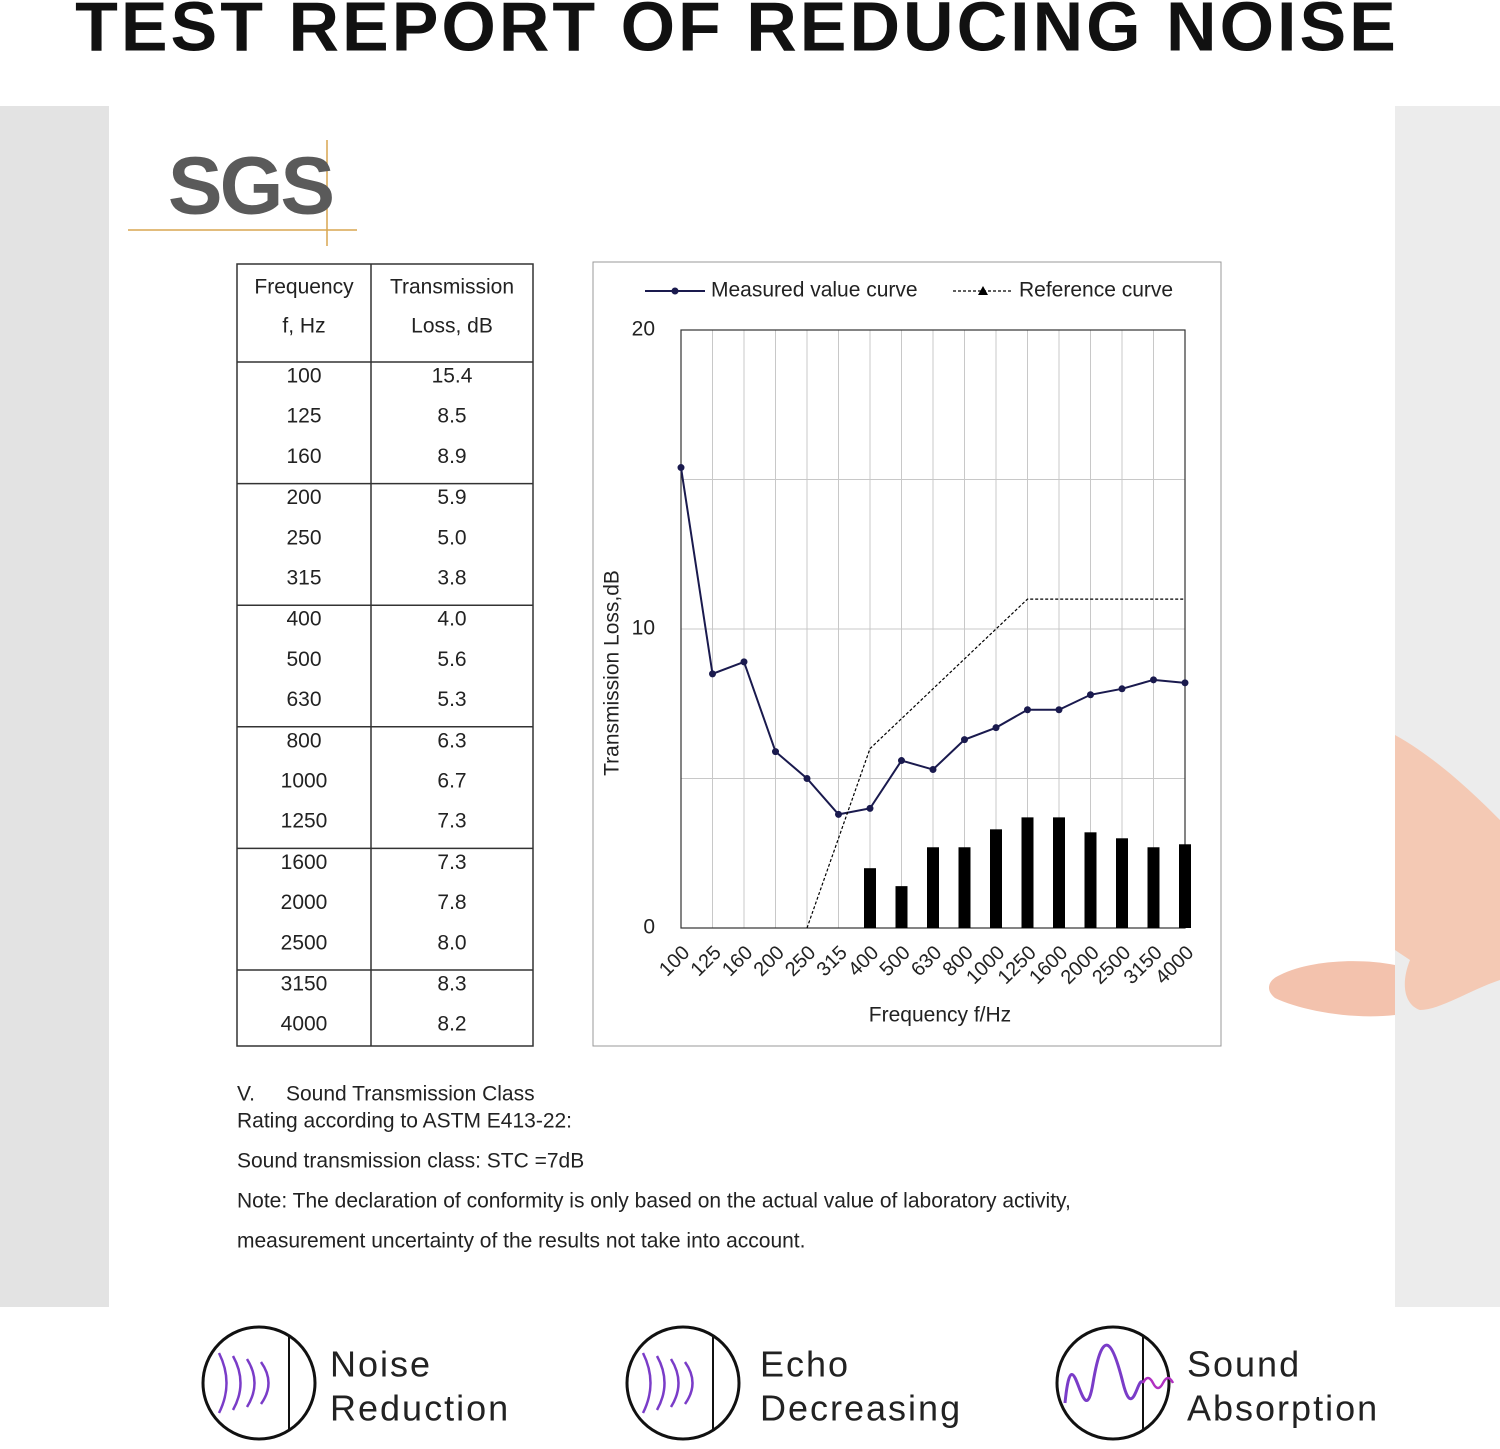 Image resolution: width=1500 pixels, height=1449 pixels. I want to click on legend-label: Reference curve, so click(1096, 290).